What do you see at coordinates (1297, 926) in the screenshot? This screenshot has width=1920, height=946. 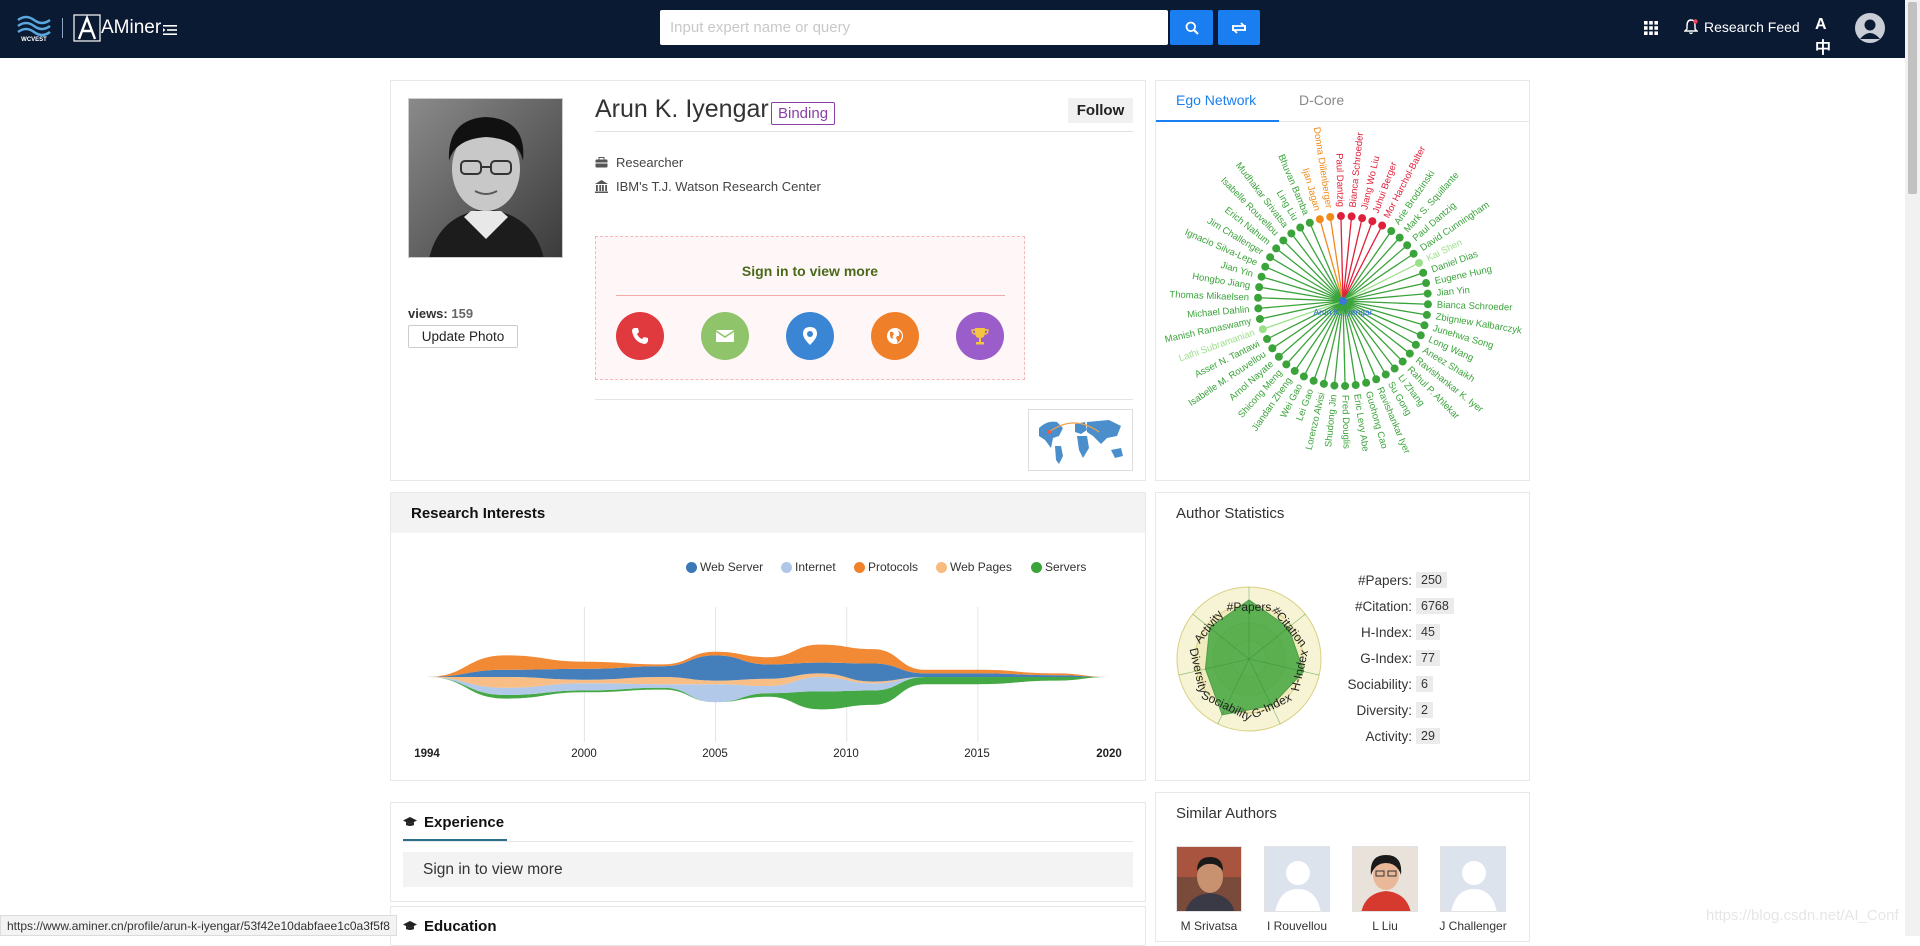 I see `similar-author-name: I Rouvellou` at bounding box center [1297, 926].